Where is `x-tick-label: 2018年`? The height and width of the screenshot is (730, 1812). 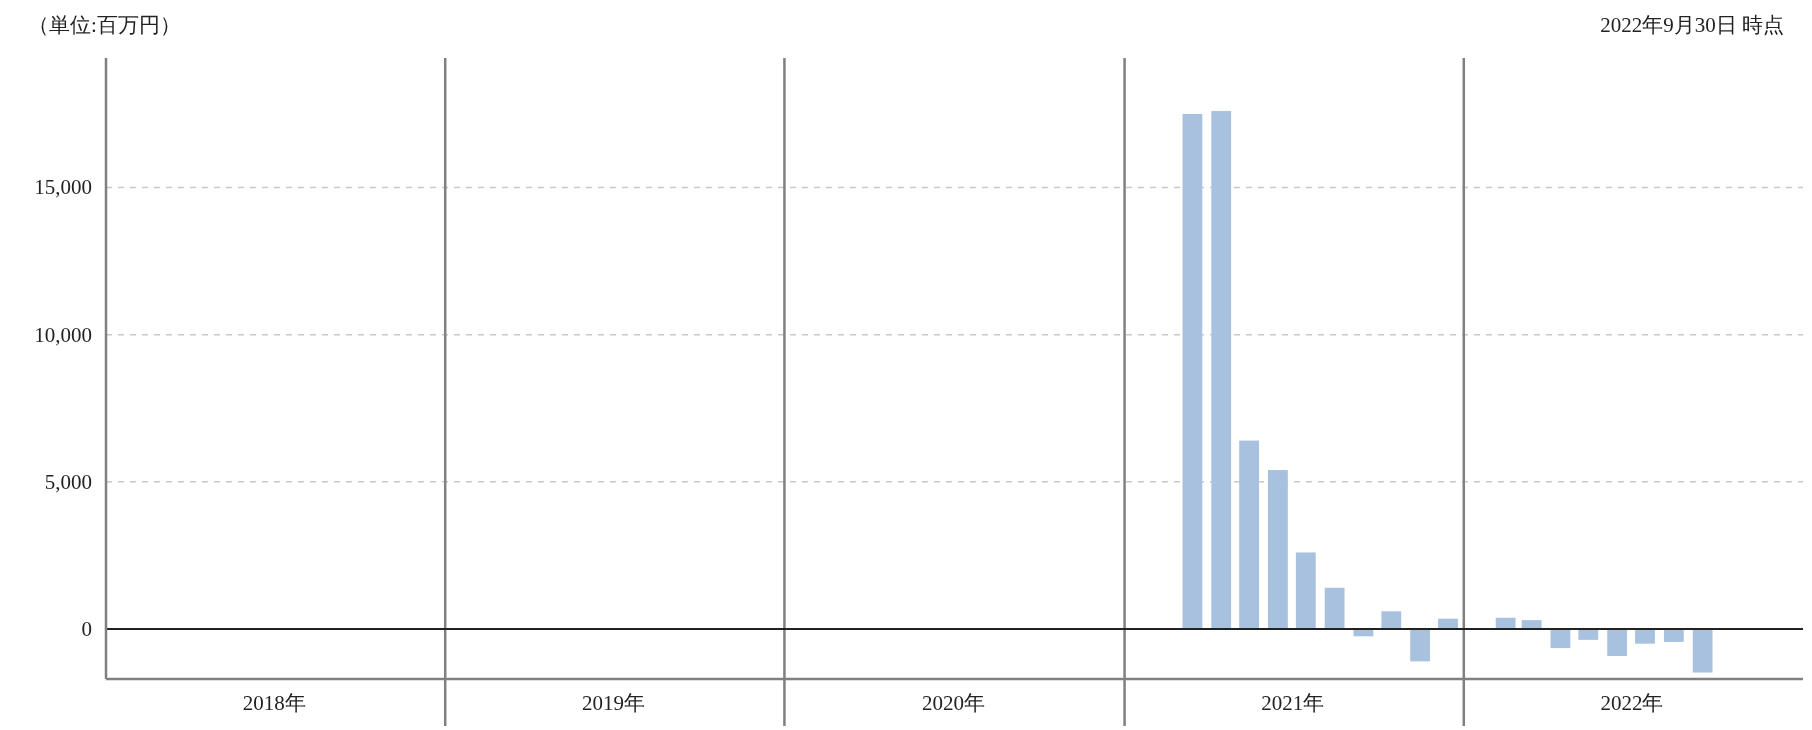
x-tick-label: 2018年 is located at coordinates (274, 703).